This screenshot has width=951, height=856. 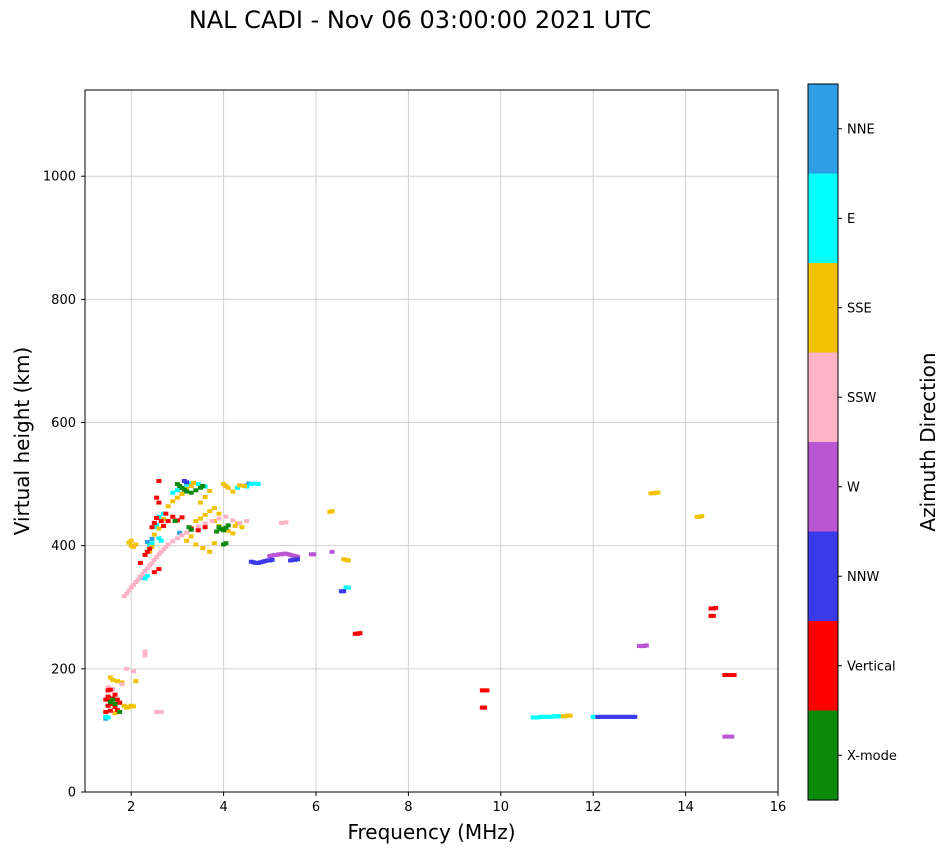 I want to click on y-tick-label: 600, so click(x=63, y=423).